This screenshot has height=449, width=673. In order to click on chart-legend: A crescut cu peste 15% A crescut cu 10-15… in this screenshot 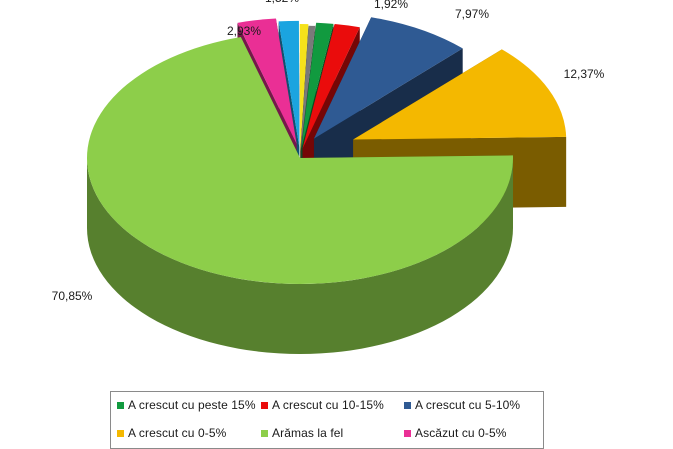, I will do `click(327, 420)`.